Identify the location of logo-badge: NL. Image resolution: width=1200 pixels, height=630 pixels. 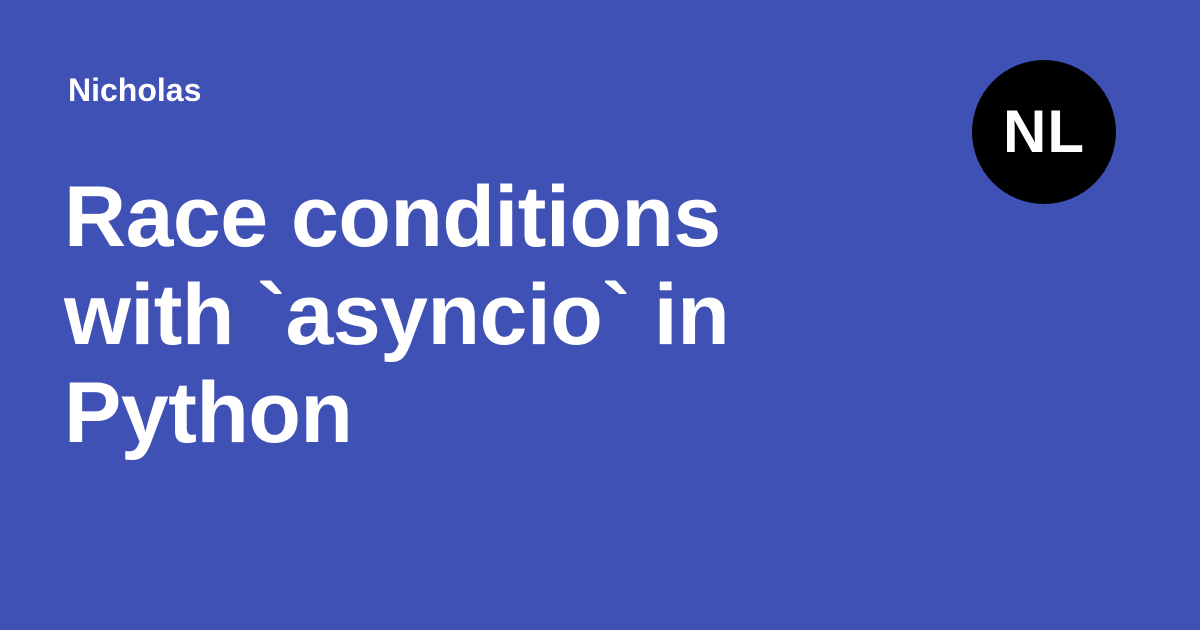
(1044, 132).